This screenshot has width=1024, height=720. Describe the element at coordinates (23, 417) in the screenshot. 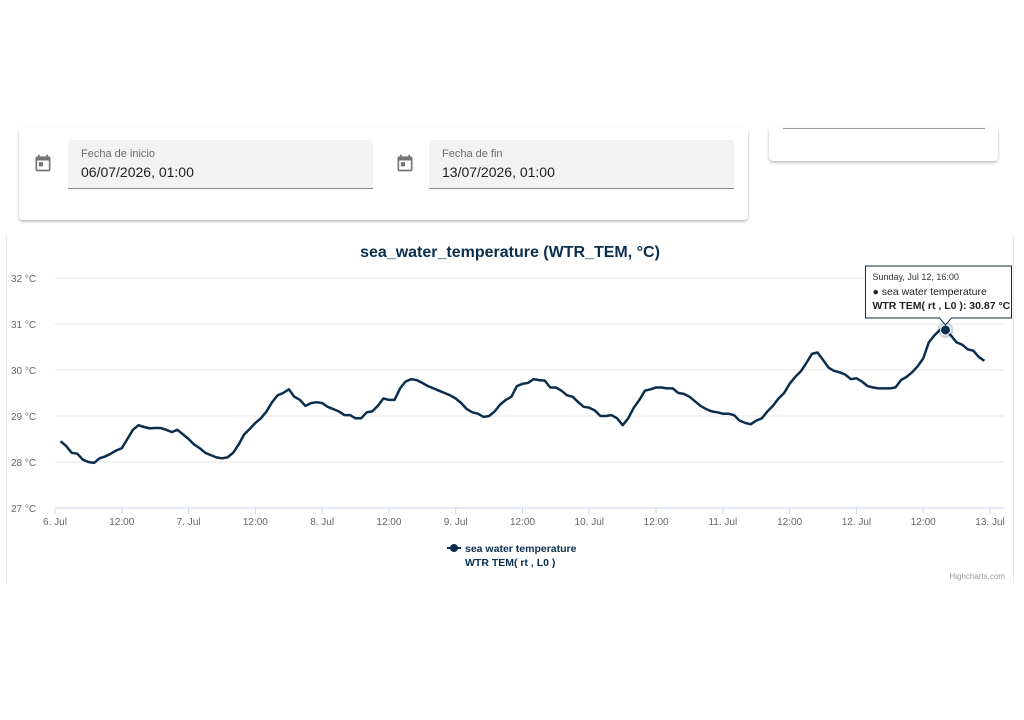

I see `y-tick-label: 29 °C` at that location.